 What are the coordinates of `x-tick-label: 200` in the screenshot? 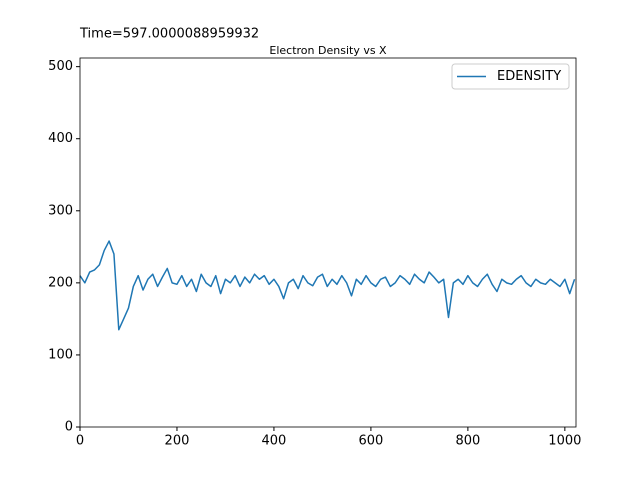 It's located at (177, 441).